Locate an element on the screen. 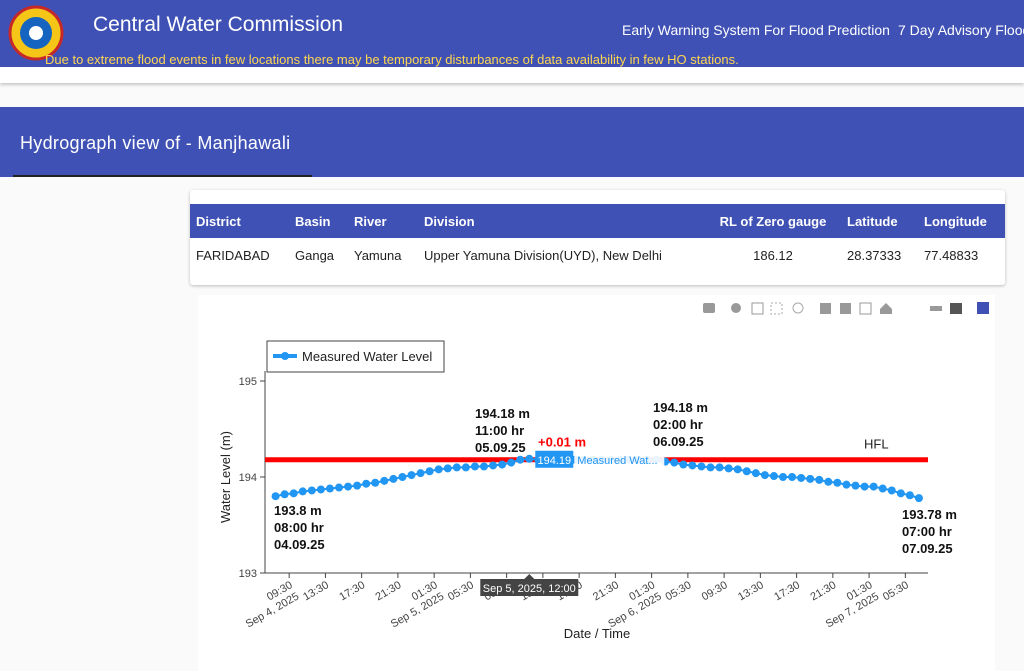 This screenshot has height=671, width=1024. annotation: 02:00 hr is located at coordinates (678, 424).